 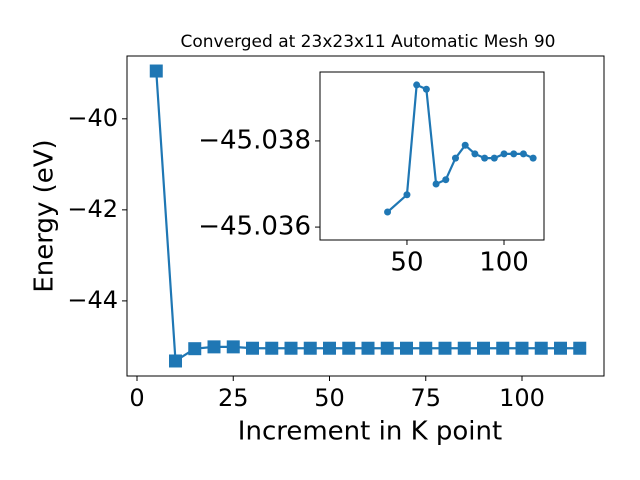 What do you see at coordinates (233, 398) in the screenshot?
I see `x-tick-label: 25` at bounding box center [233, 398].